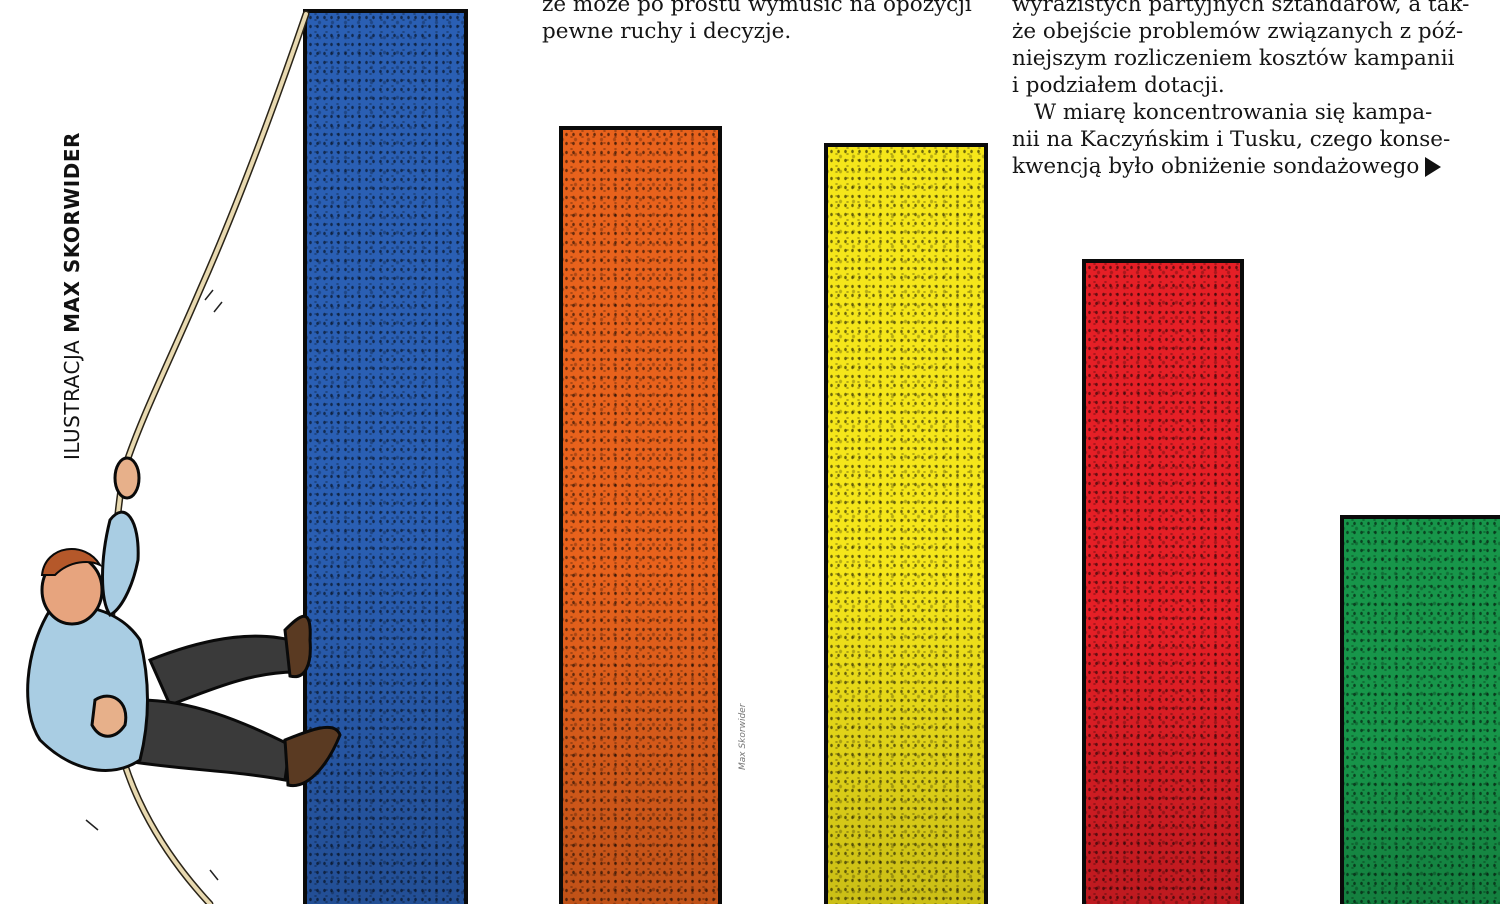  Describe the element at coordinates (906, 523) in the screenshot. I see `yellow-bar` at that location.